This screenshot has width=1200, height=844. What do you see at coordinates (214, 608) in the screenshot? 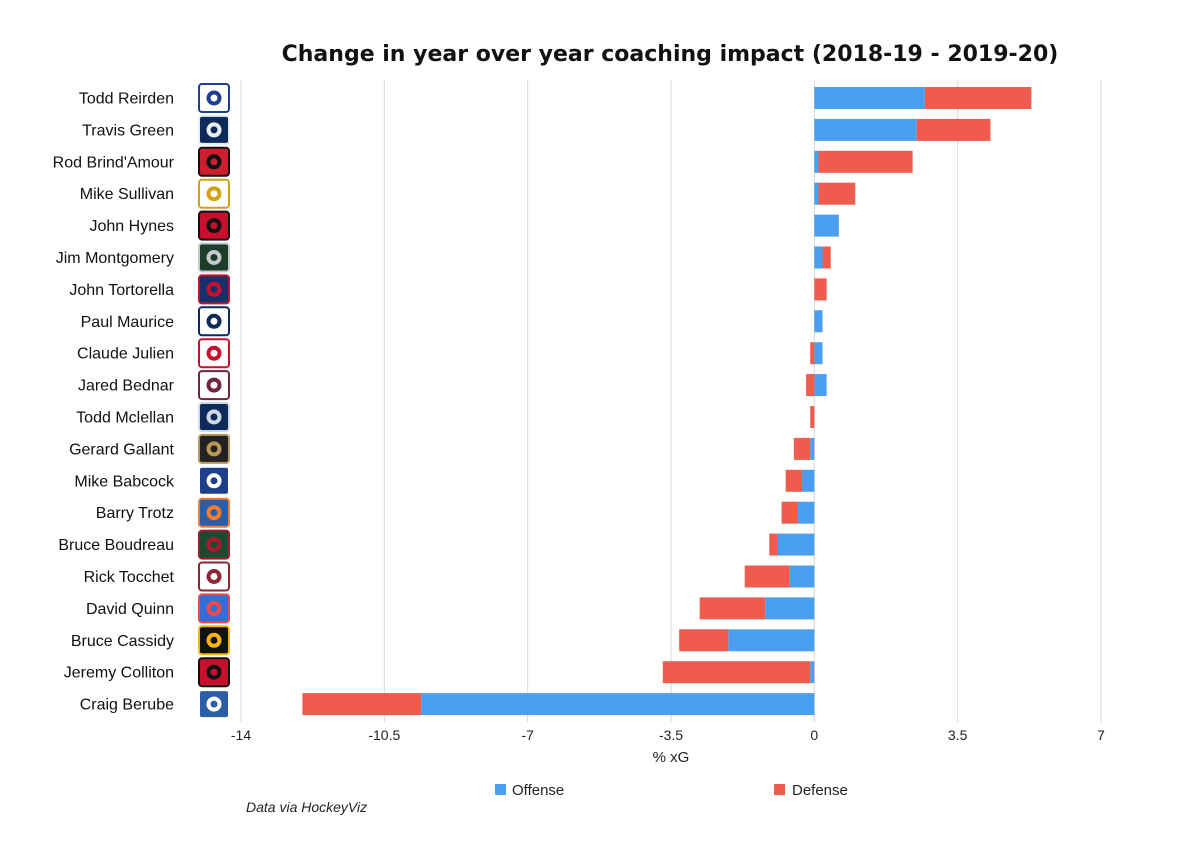
I see `rangers-logo-icon` at bounding box center [214, 608].